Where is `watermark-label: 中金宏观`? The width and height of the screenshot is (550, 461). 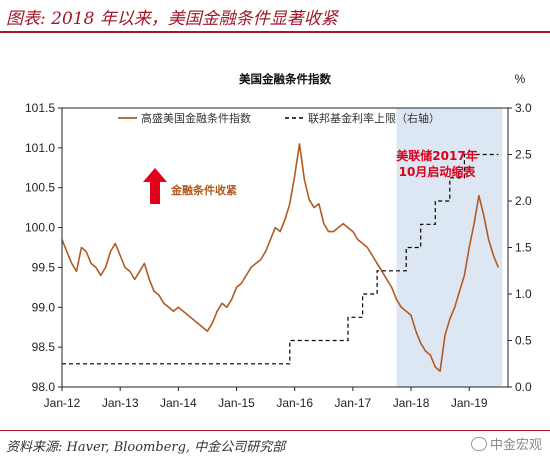
watermark-label: 中金宏观 is located at coordinates (515, 444).